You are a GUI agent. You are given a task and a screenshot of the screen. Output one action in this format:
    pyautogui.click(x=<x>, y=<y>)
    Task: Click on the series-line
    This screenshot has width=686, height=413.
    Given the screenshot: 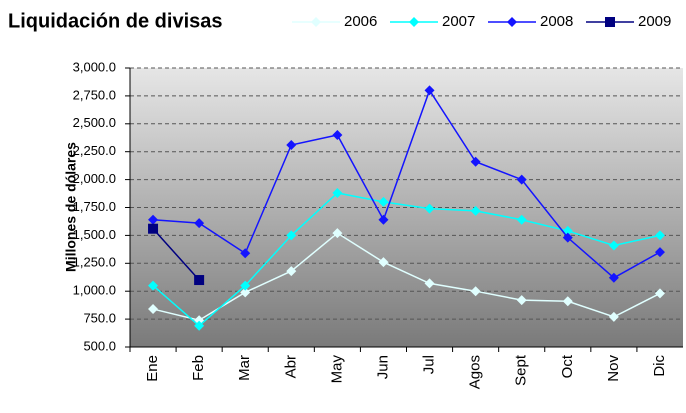 What is the action you would take?
    pyautogui.click(x=176, y=254)
    